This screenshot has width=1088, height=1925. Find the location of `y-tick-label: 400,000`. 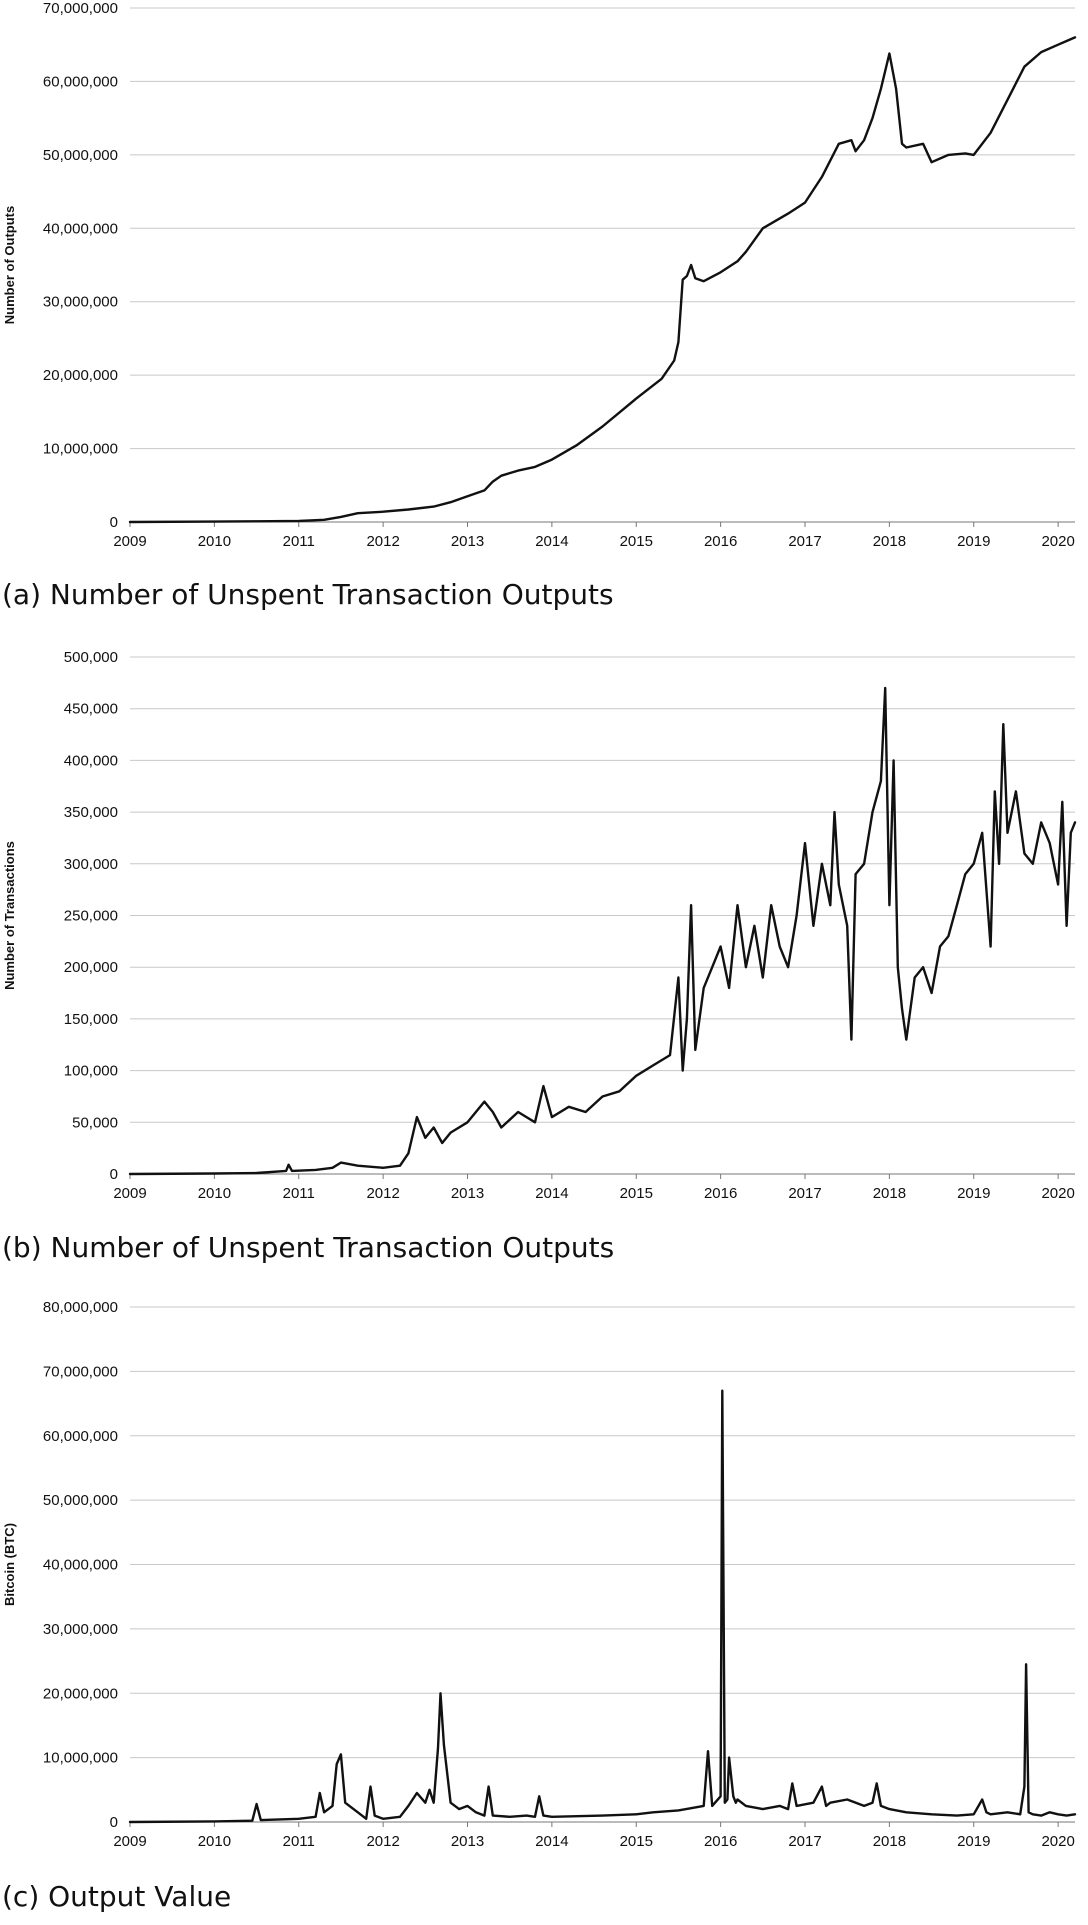

y-tick-label: 400,000 is located at coordinates (91, 760).